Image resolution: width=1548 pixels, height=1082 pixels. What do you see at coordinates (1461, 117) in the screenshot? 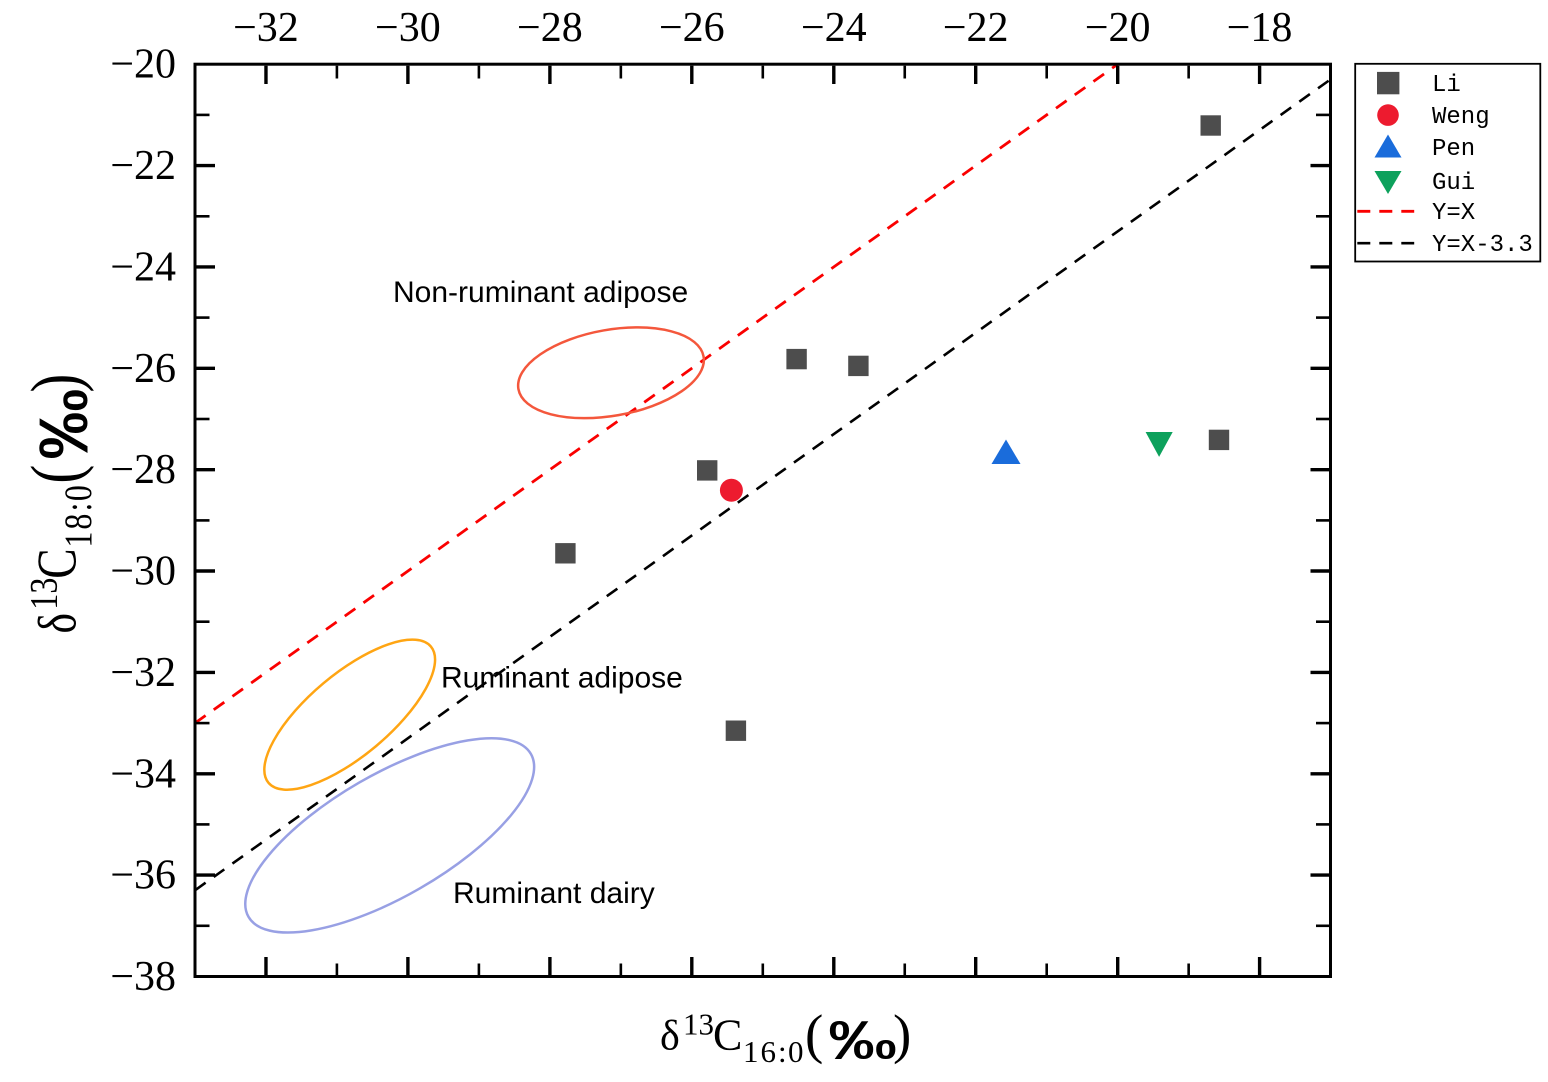
I see `svg-text: Weng` at bounding box center [1461, 117].